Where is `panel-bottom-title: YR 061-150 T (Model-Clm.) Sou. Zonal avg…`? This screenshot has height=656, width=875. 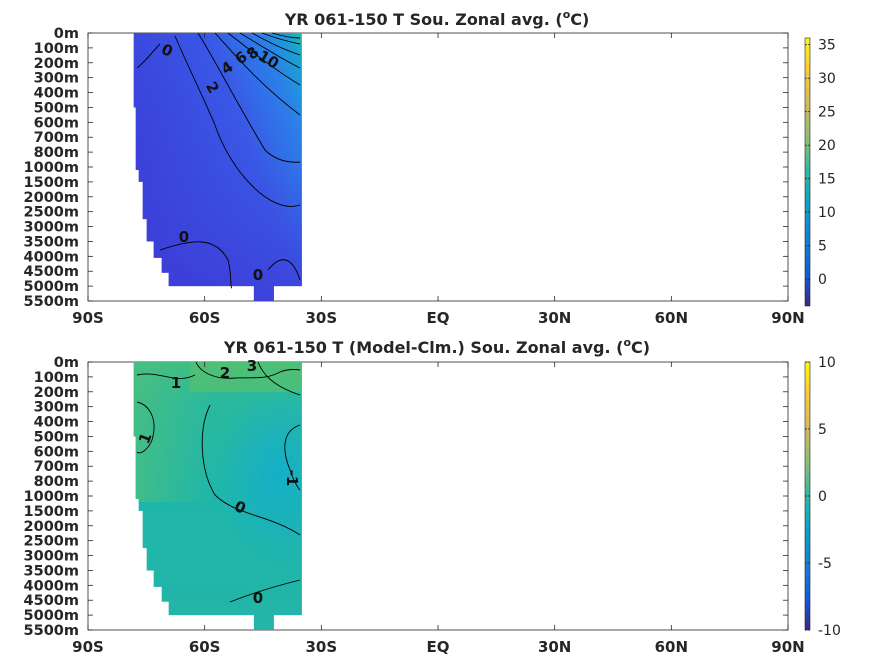
panel-bottom-title: YR 061-150 T (Model-Clm.) Sou. Zonal avg… is located at coordinates (436, 346).